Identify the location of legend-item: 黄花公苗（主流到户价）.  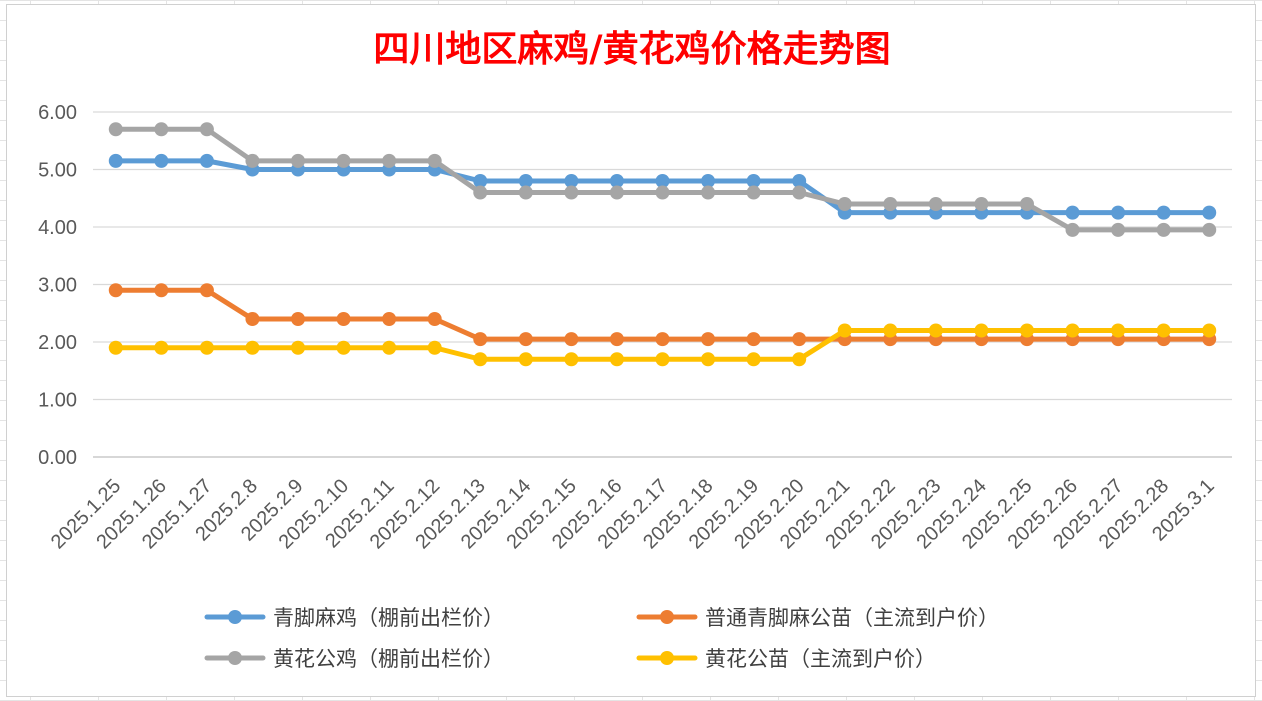
(786, 659).